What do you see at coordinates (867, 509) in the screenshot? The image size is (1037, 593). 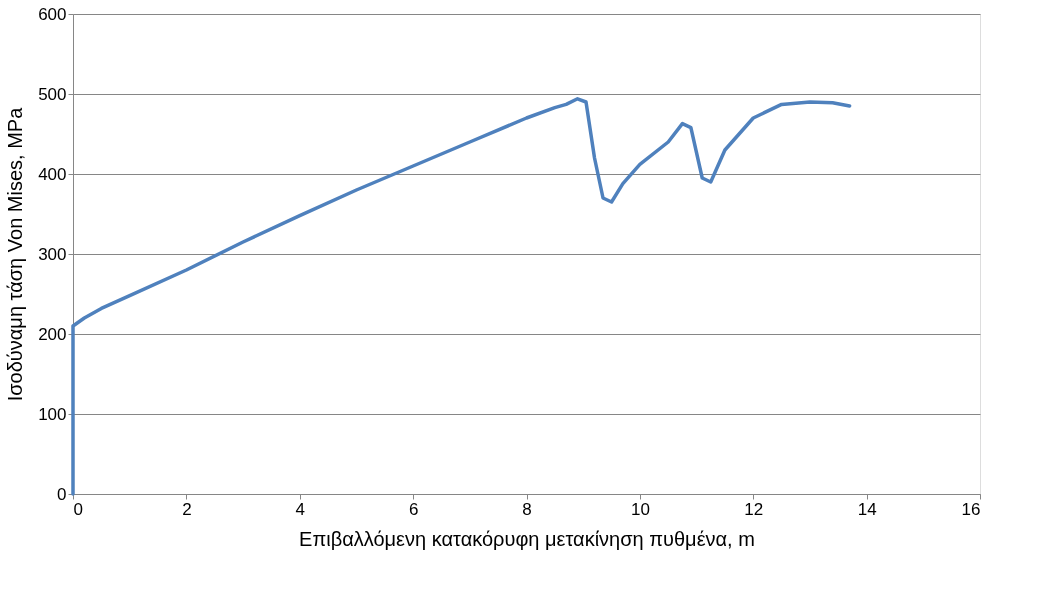 I see `x-tick-label: 14` at bounding box center [867, 509].